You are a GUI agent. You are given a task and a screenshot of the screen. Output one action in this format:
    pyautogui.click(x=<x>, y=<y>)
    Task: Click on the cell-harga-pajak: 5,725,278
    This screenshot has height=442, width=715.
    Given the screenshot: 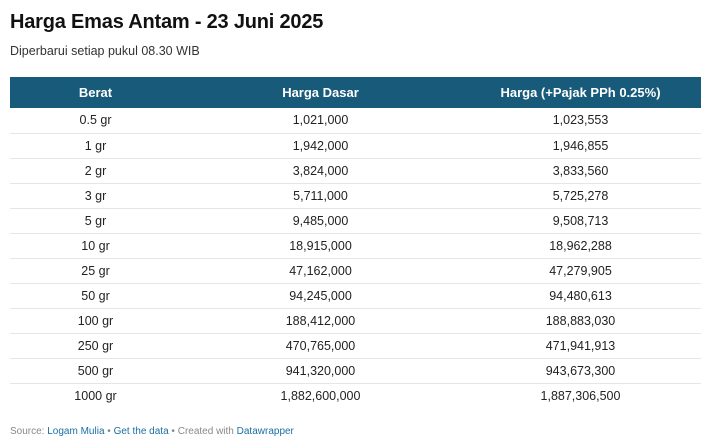 What is the action you would take?
    pyautogui.click(x=580, y=196)
    